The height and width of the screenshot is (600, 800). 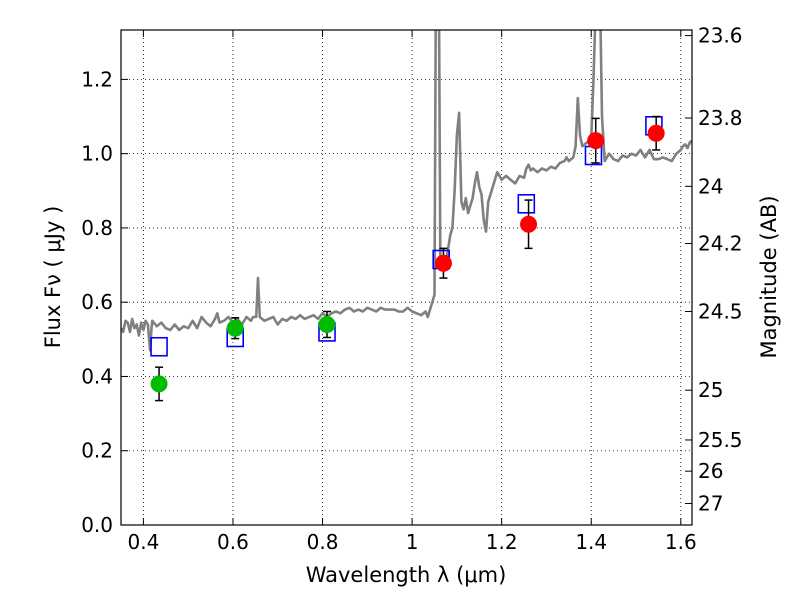 I want to click on y2-tick-label: 23.6, so click(x=720, y=36).